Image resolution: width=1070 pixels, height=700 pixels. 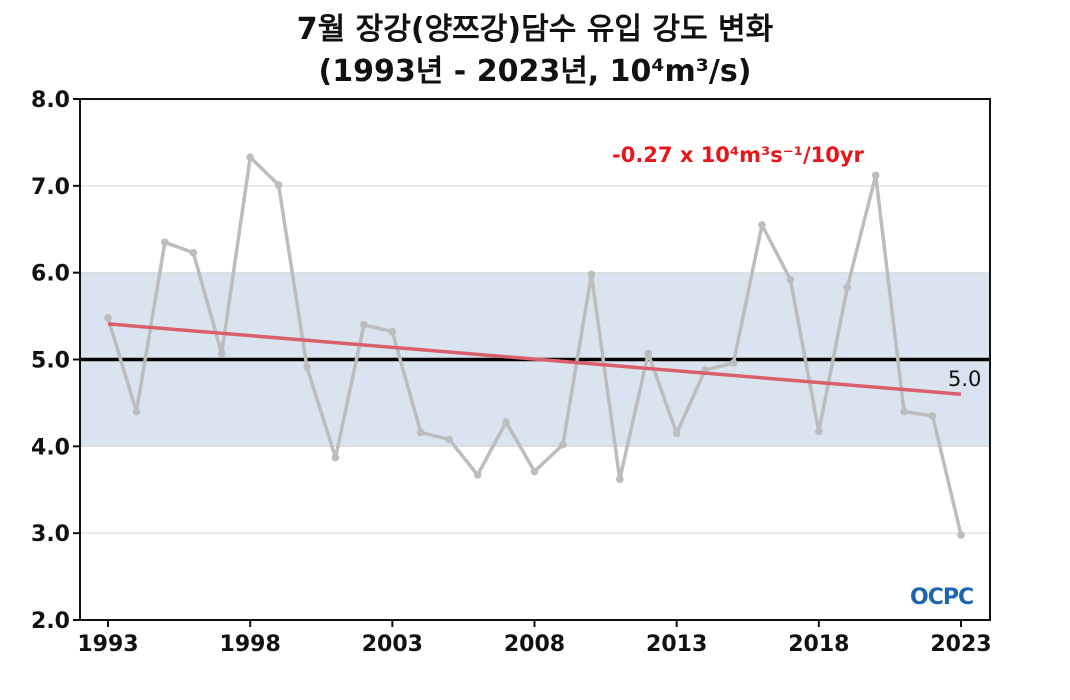 What do you see at coordinates (738, 155) in the screenshot?
I see `trend-rate-label: -0.27 x 10⁴m³s⁻¹/10yr` at bounding box center [738, 155].